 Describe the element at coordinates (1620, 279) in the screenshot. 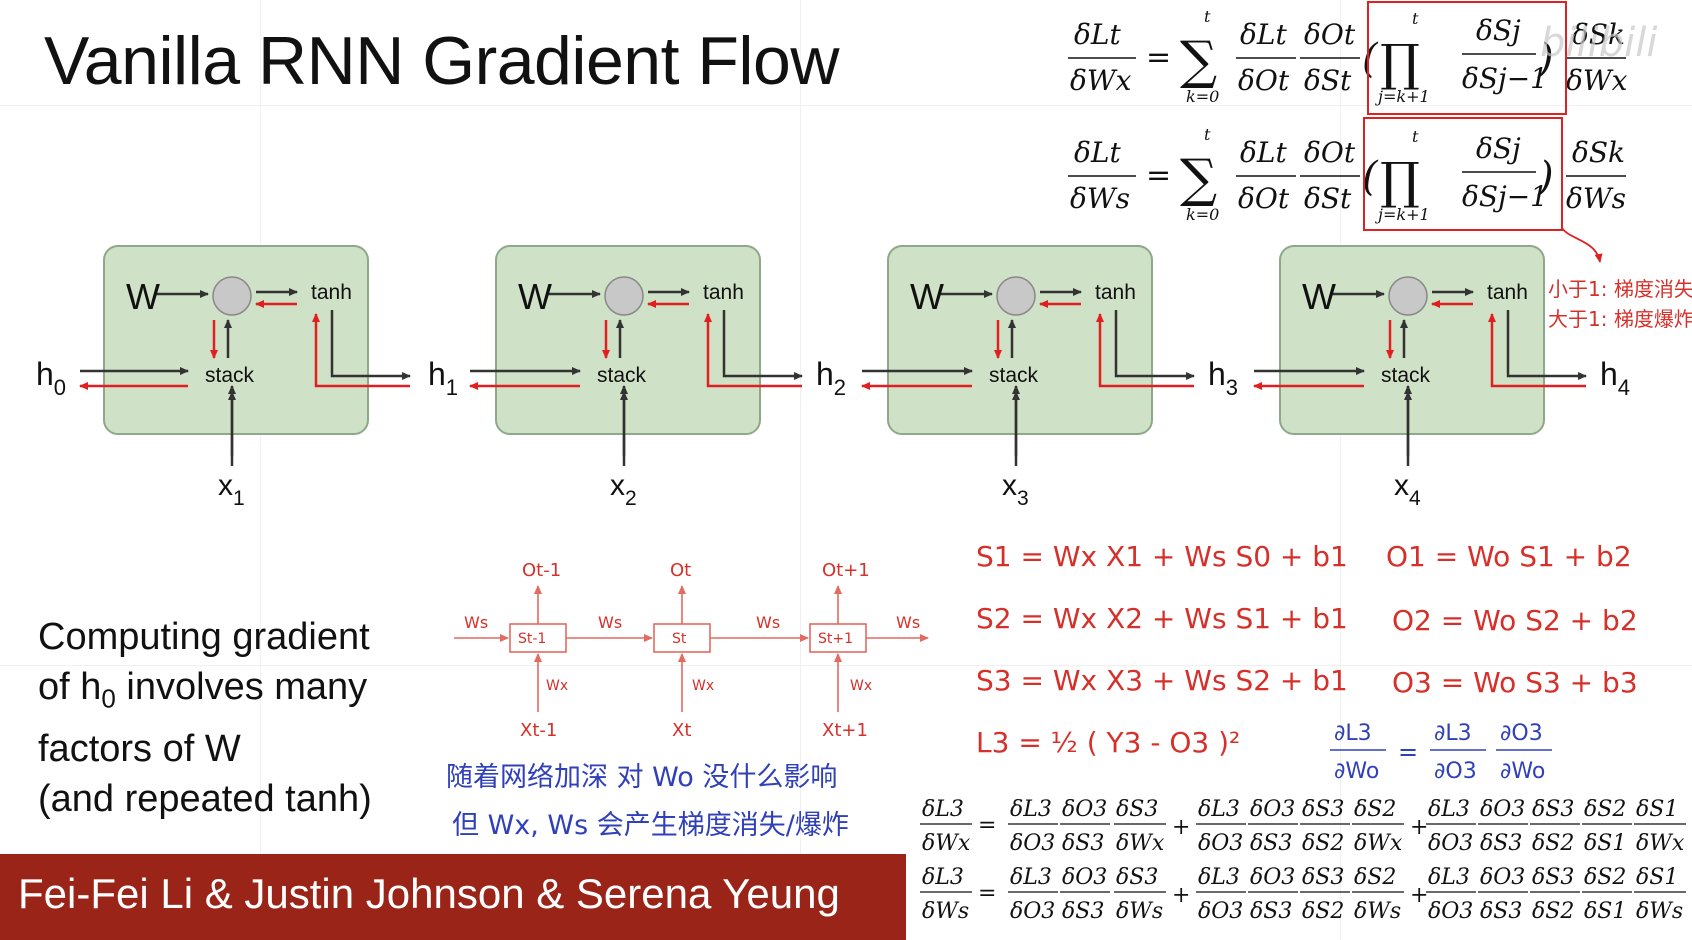

I see `side-notes: 小于1: 梯度消失 大于1: 梯度爆炸` at that location.